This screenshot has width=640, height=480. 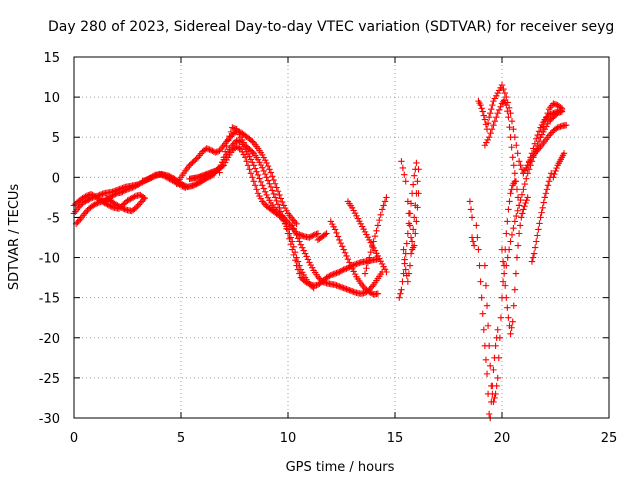 I want to click on y-axis-label: SDTVAR / TECUs, so click(x=14, y=237).